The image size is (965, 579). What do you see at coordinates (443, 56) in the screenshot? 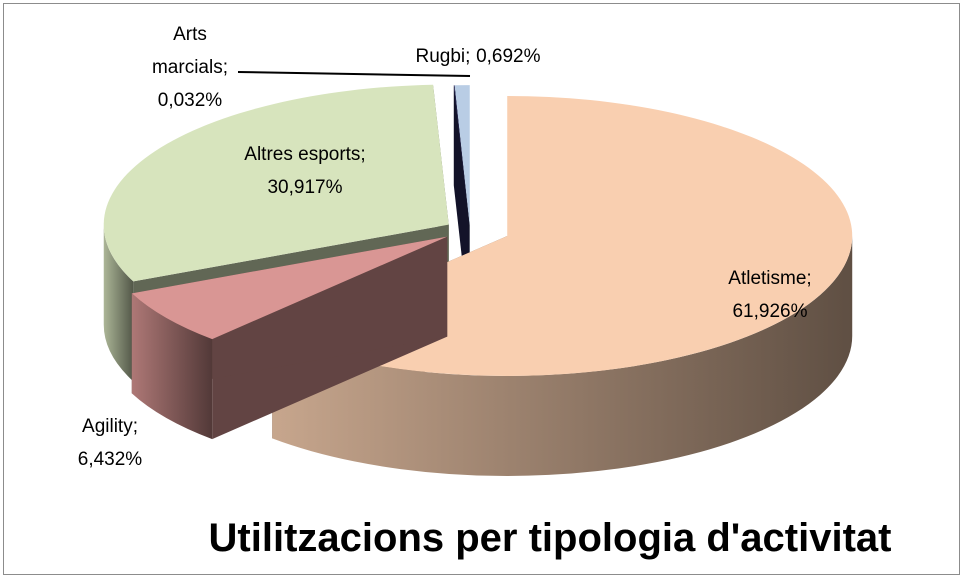
I see `label-category: Rugbi;` at bounding box center [443, 56].